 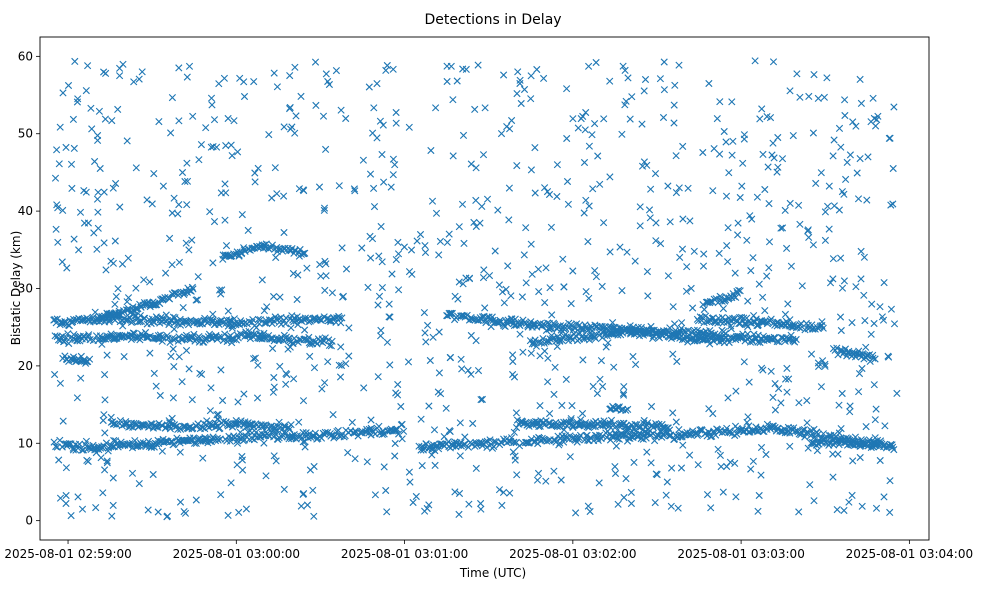 I want to click on y-tick-label: 60, so click(x=25, y=56).